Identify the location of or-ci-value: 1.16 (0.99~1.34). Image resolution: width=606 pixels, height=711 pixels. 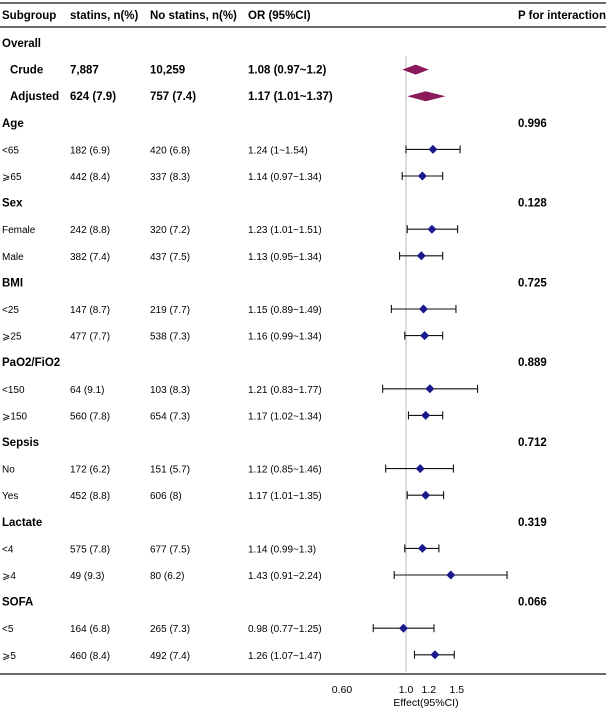
(285, 337).